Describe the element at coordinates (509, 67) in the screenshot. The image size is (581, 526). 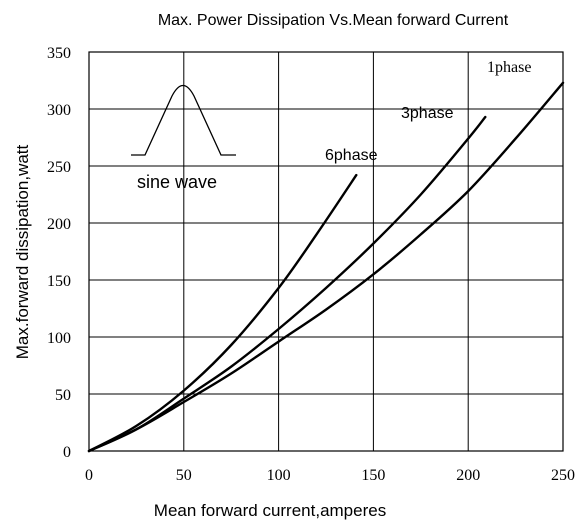
I see `series-label-1phase: 1phase` at that location.